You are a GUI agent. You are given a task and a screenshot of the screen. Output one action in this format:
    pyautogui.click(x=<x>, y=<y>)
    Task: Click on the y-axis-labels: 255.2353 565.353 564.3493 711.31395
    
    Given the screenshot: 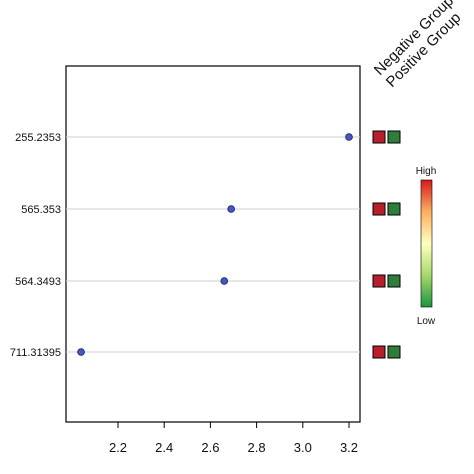 What is the action you would take?
    pyautogui.click(x=35, y=245)
    